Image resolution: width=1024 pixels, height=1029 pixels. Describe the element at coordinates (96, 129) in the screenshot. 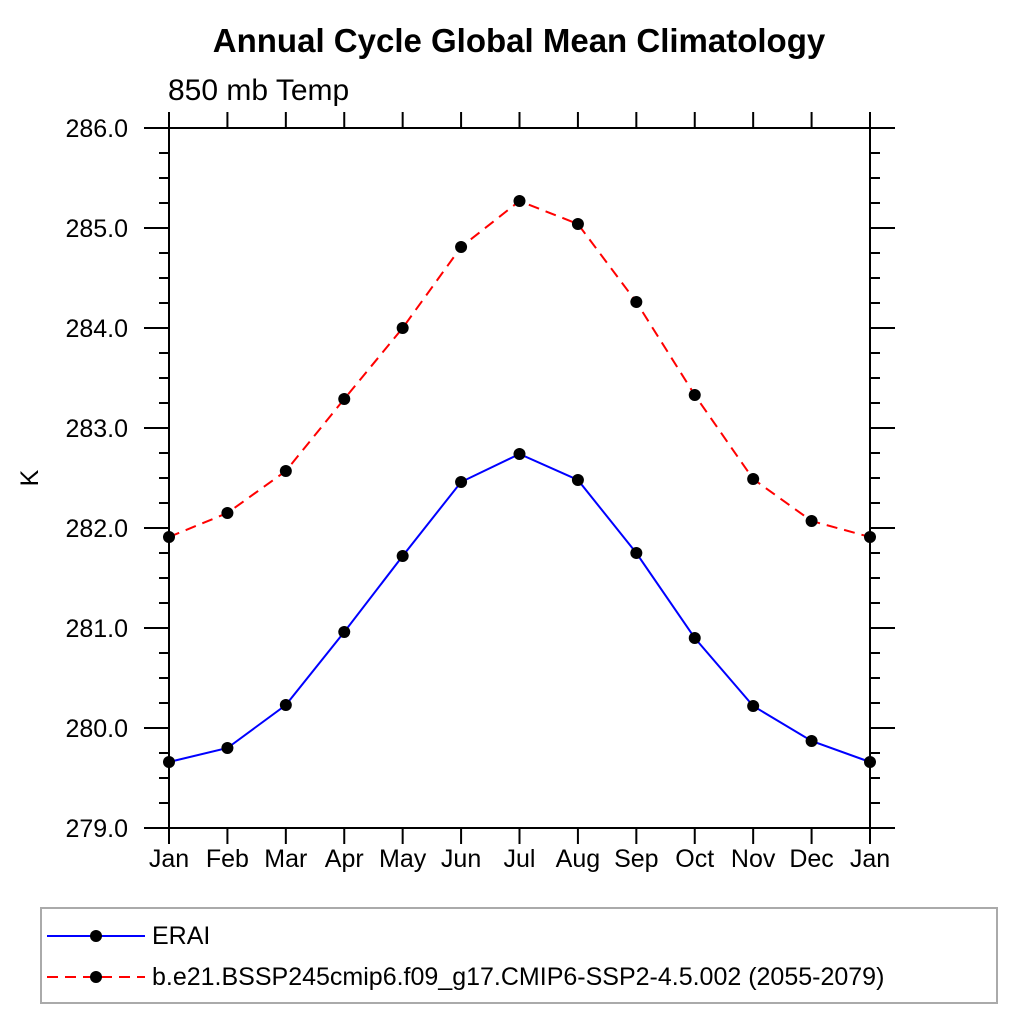

I see `y-tick-label: 286.0` at that location.